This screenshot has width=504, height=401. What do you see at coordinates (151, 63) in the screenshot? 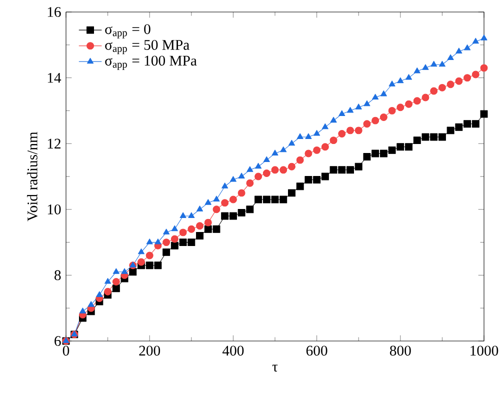
I see `legend-label: σ$_{app}$ = 100 MPa` at bounding box center [151, 63].